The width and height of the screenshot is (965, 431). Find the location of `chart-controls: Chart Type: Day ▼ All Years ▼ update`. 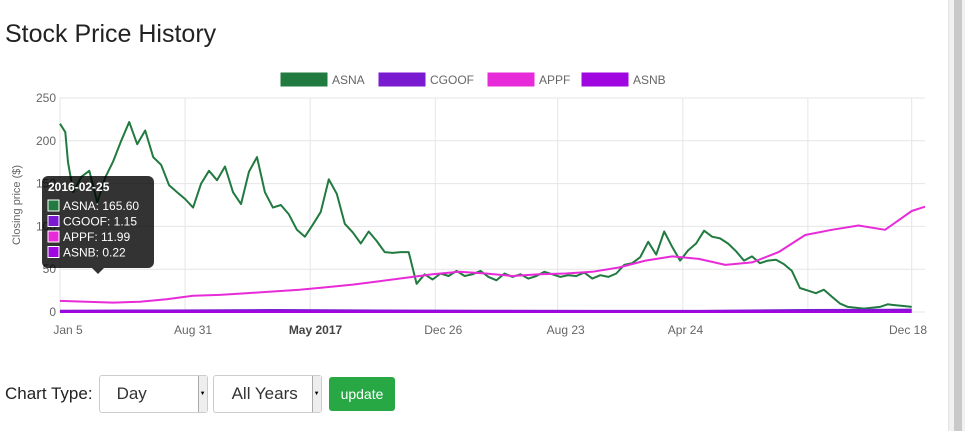

chart-controls: Chart Type: Day ▼ All Years ▼ update is located at coordinates (200, 394).